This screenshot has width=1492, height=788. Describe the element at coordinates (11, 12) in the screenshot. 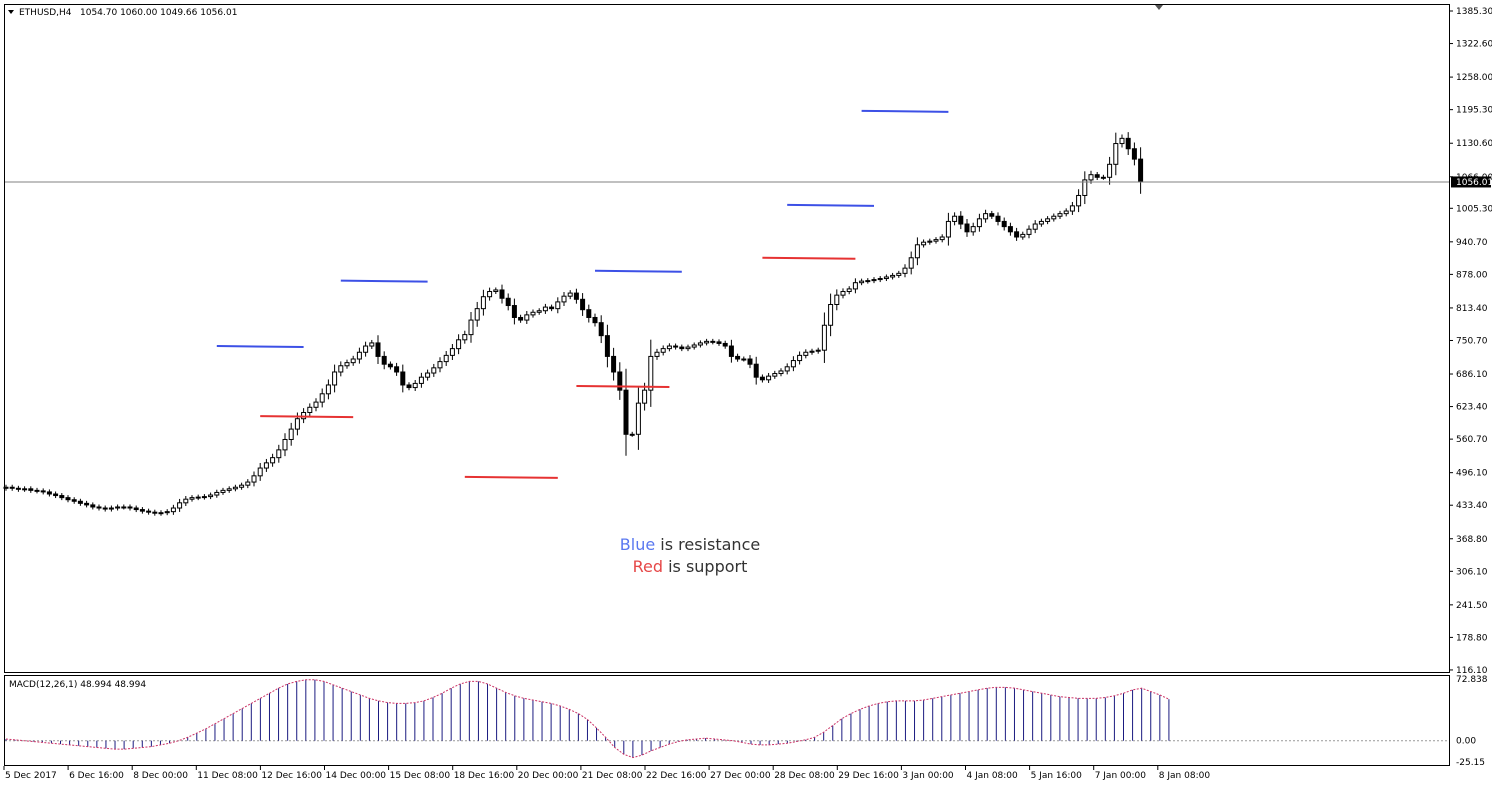

I see `dropdown-arrow-icon` at that location.